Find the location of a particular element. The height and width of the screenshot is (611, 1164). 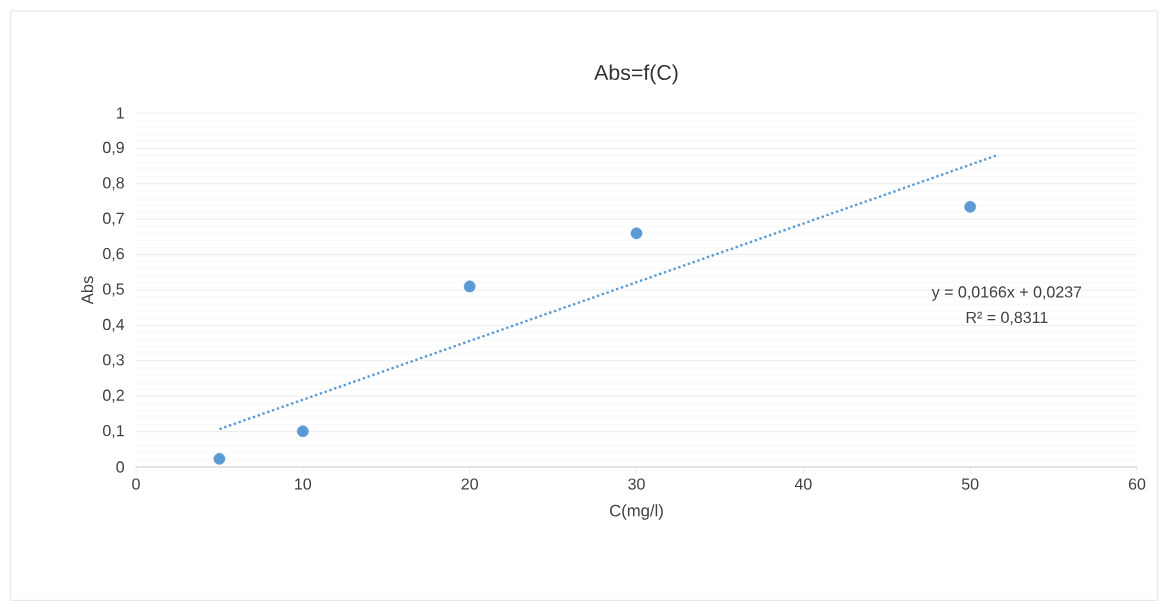

x-tick-label: 20 is located at coordinates (469, 484).